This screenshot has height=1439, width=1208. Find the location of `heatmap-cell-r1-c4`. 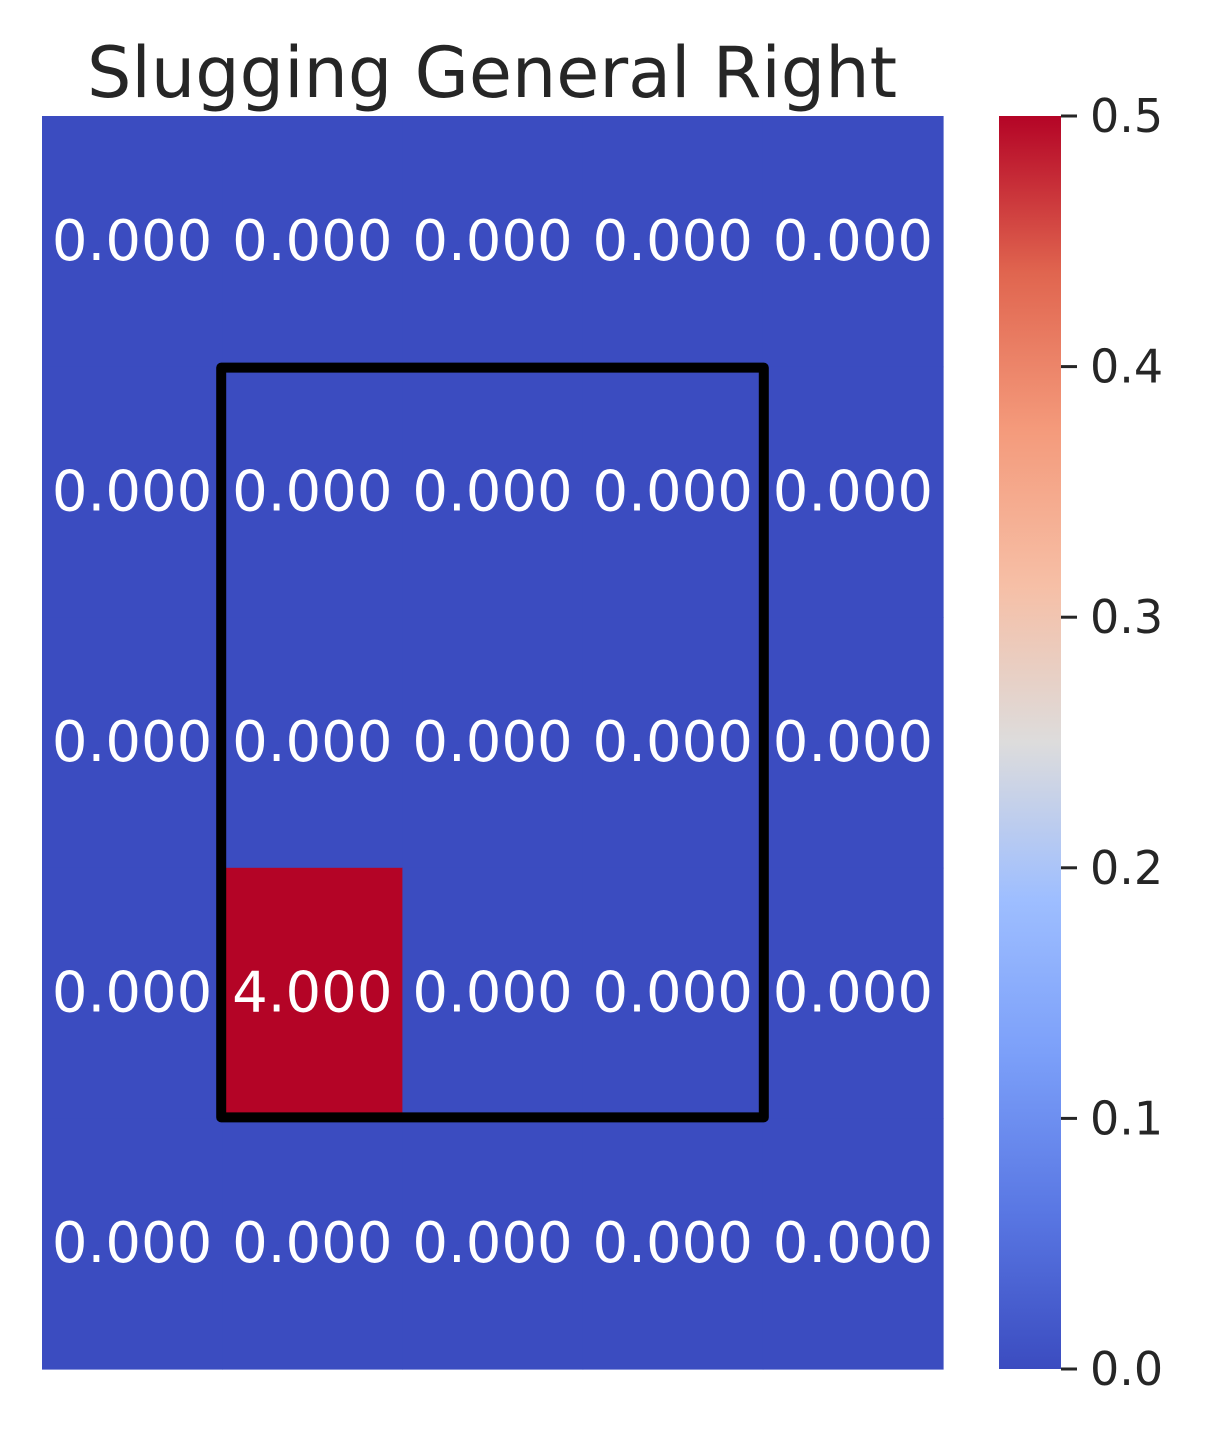

heatmap-cell-r1-c4 is located at coordinates (853, 492).